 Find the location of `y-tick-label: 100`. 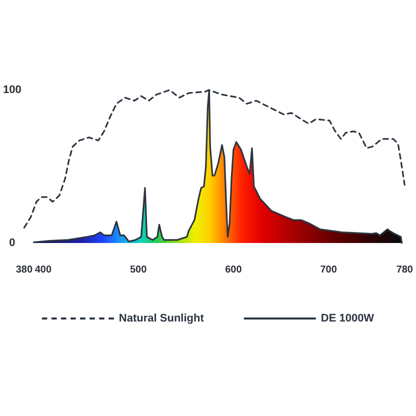

y-tick-label: 100 is located at coordinates (12, 90).